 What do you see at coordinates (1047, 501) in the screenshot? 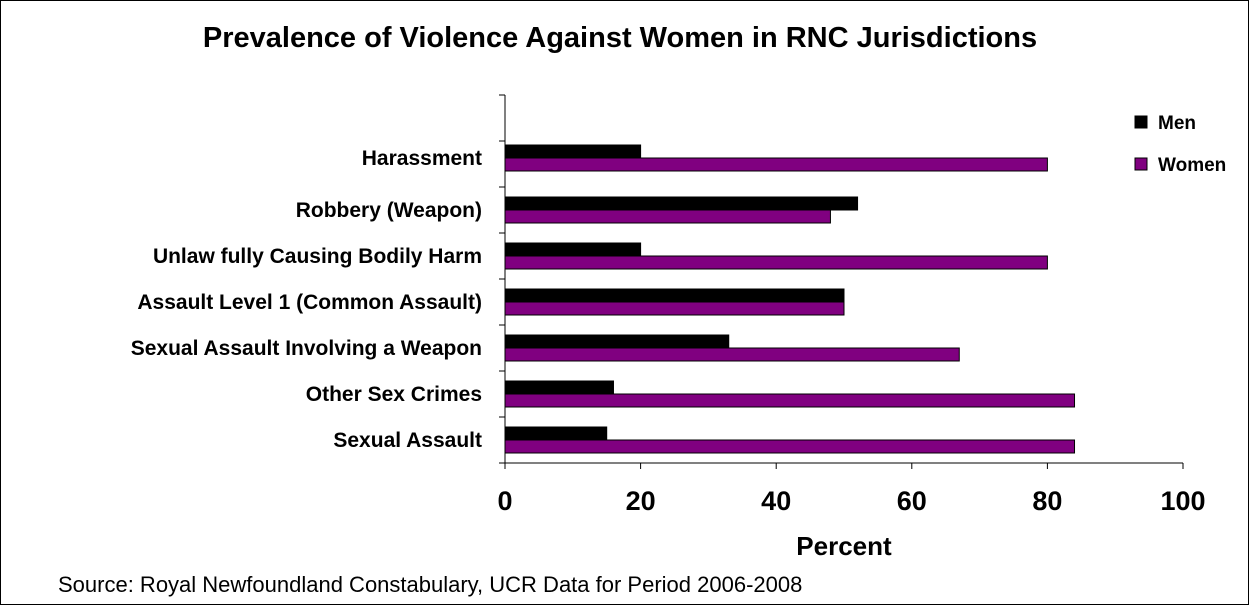
I see `x-tick-label: 80` at bounding box center [1047, 501].